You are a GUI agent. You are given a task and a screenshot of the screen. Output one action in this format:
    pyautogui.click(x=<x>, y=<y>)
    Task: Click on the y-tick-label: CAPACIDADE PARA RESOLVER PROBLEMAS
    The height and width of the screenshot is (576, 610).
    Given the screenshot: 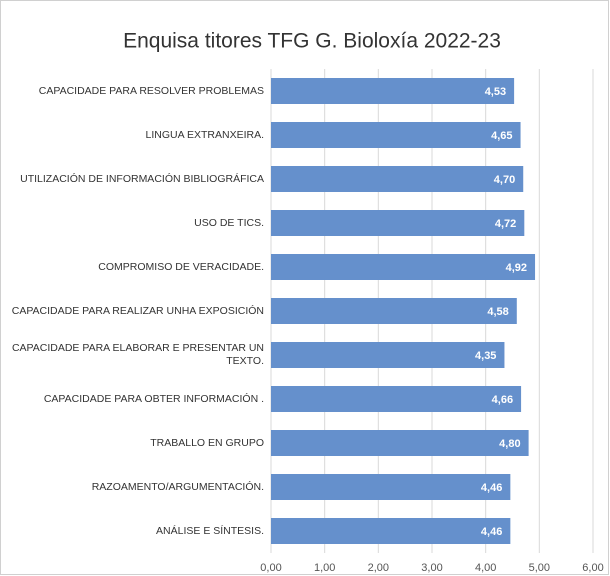 What is the action you would take?
    pyautogui.click(x=151, y=90)
    